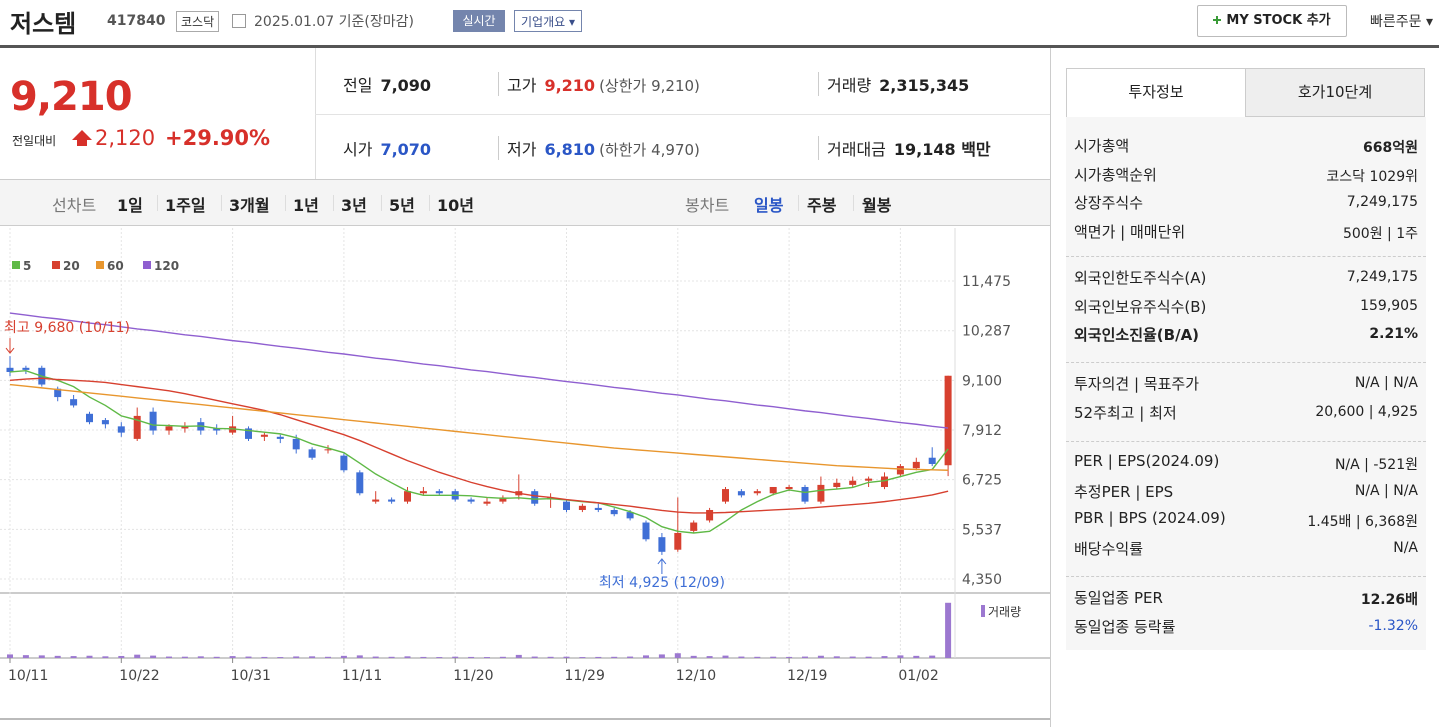  I want to click on mystock-button: MY STOCK 추가, so click(1272, 21).